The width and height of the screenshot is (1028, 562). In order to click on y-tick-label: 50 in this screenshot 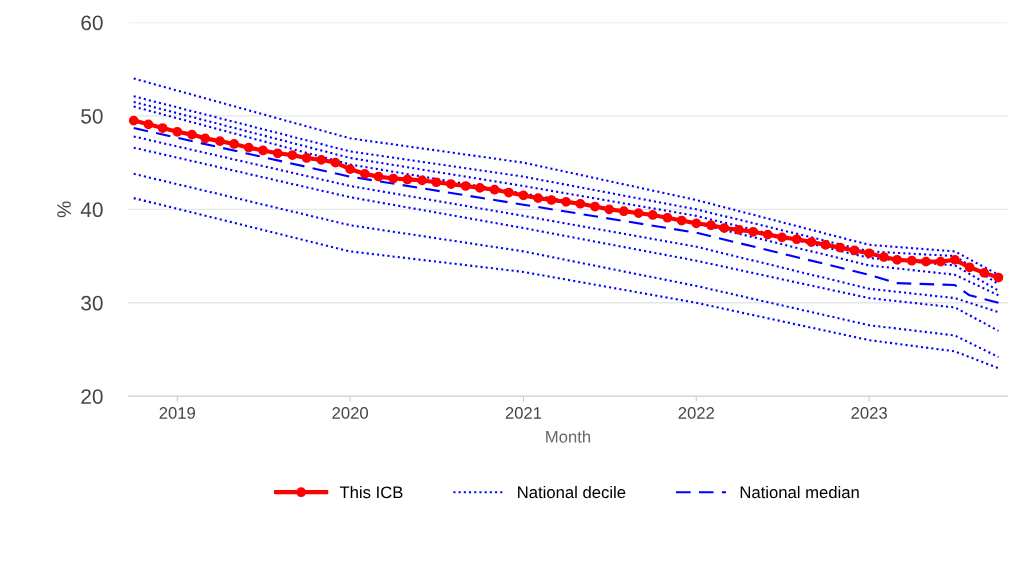, I will do `click(92, 116)`.